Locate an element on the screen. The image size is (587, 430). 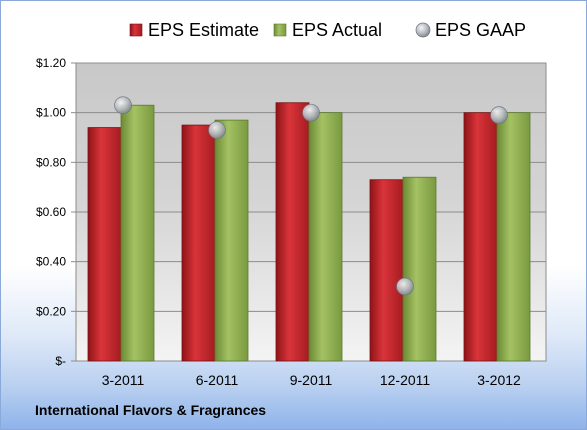
y-tick-label: $- is located at coordinates (60, 361).